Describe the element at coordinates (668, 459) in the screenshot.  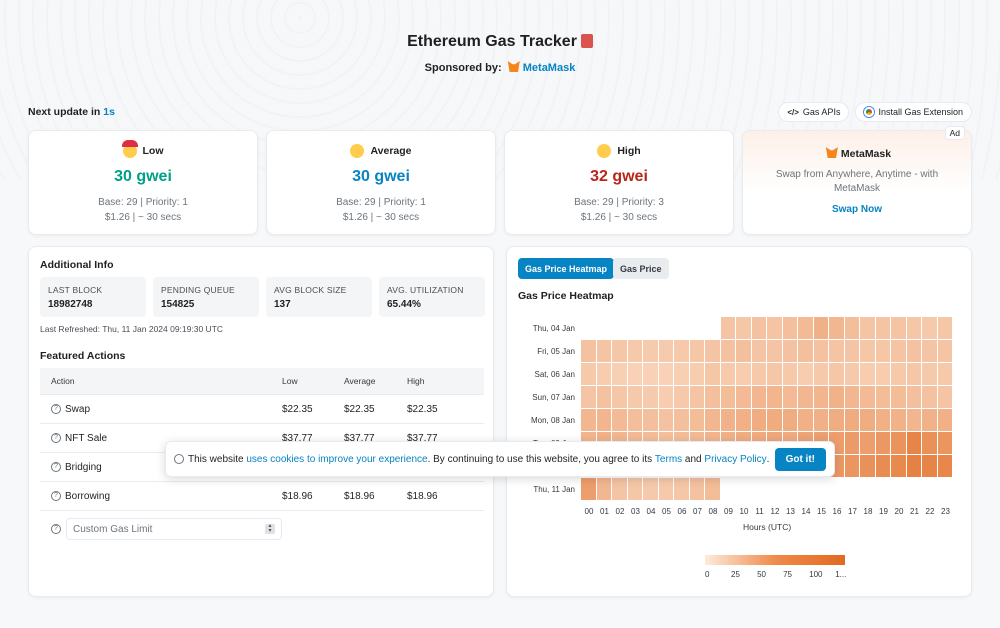
I see `terms-link: Terms` at that location.